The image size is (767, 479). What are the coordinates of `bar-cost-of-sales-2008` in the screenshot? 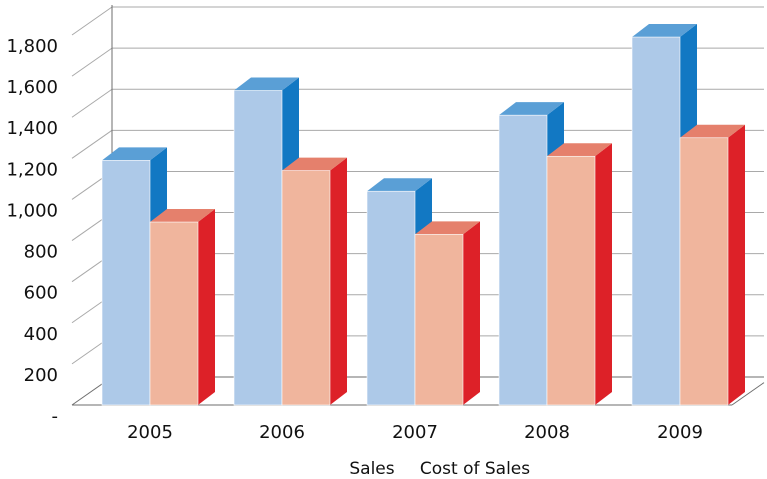 It's located at (571, 280).